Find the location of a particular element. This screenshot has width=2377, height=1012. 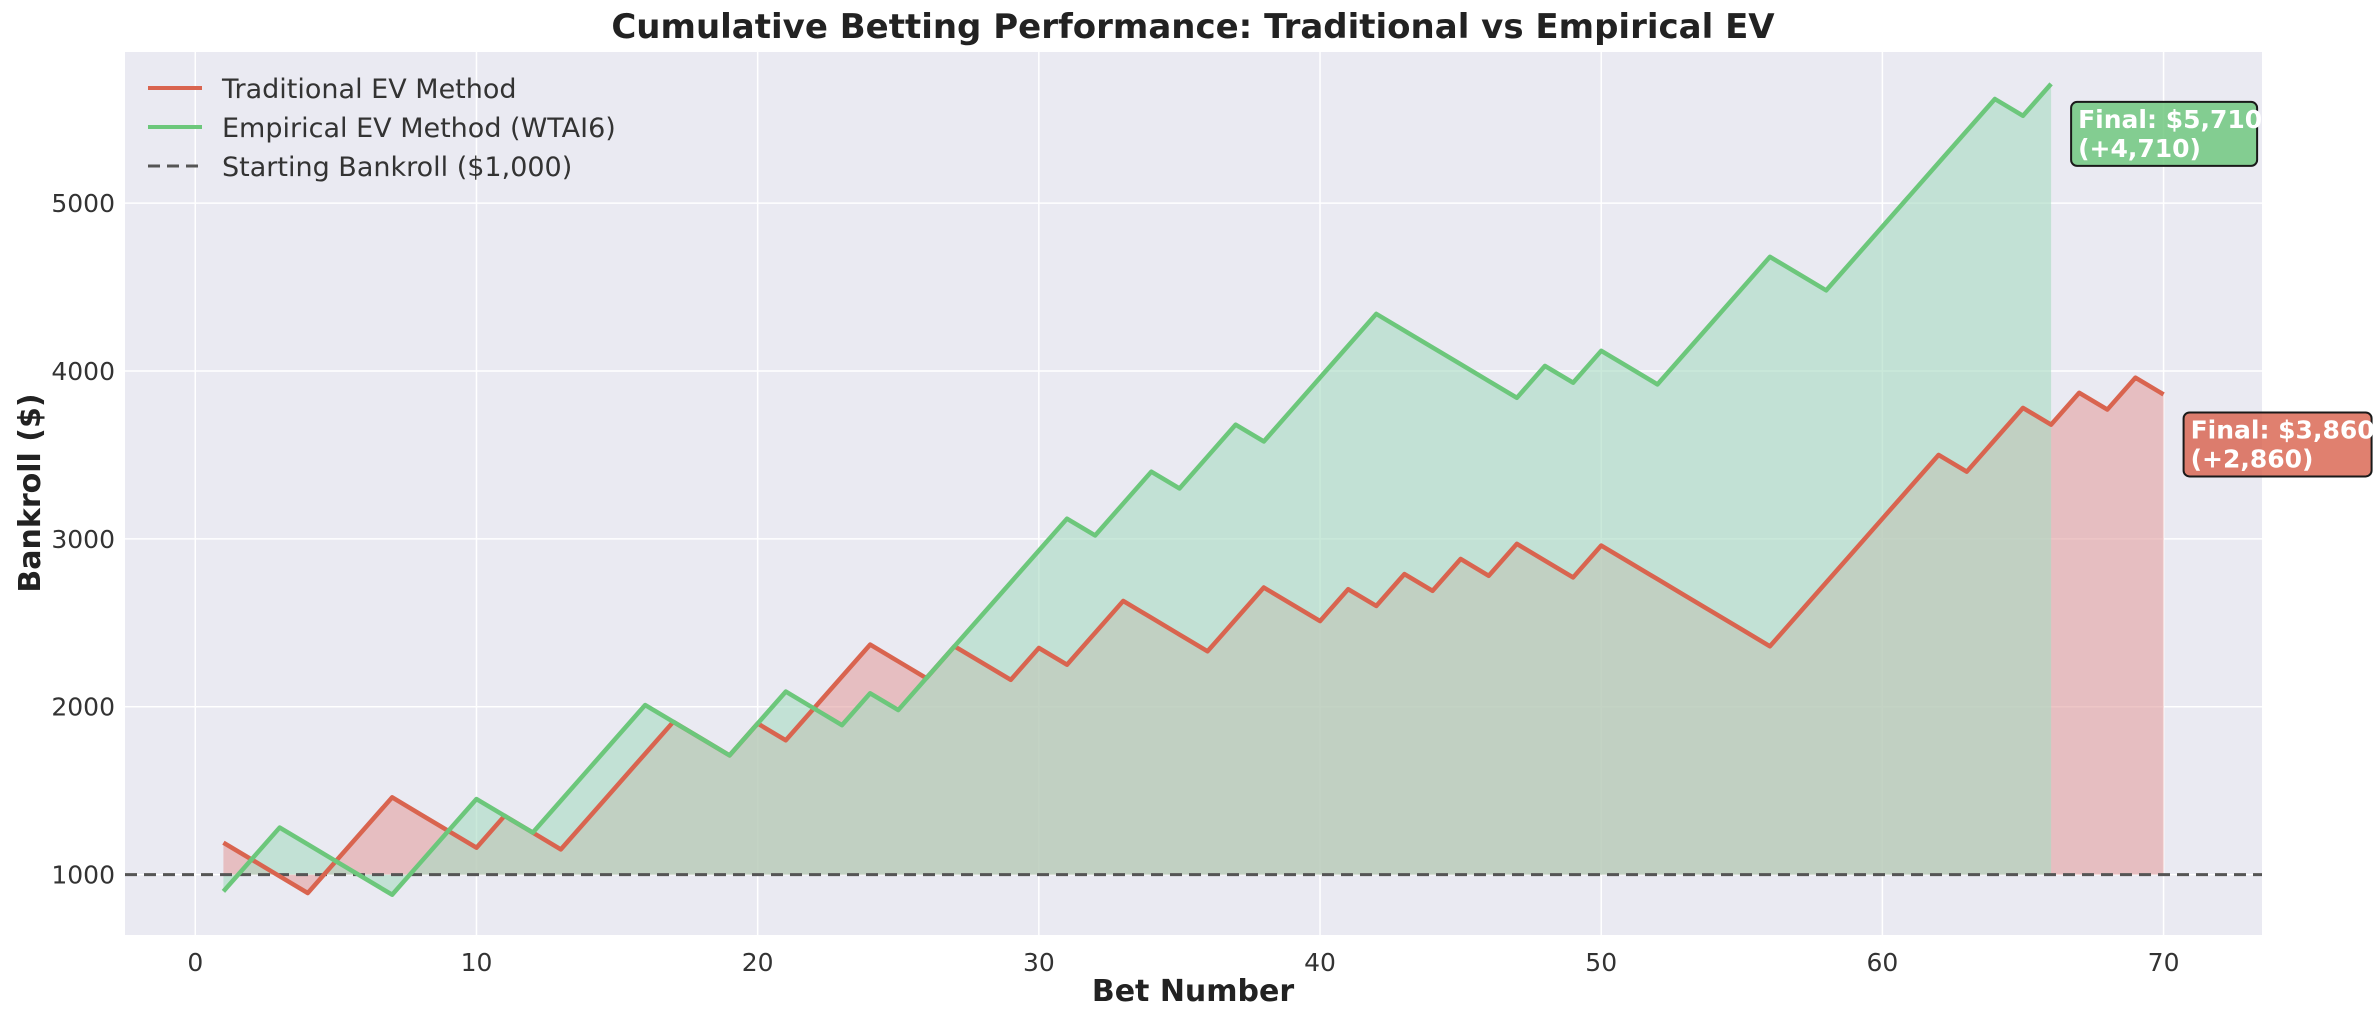

x-tick-label: 20 is located at coordinates (758, 962).